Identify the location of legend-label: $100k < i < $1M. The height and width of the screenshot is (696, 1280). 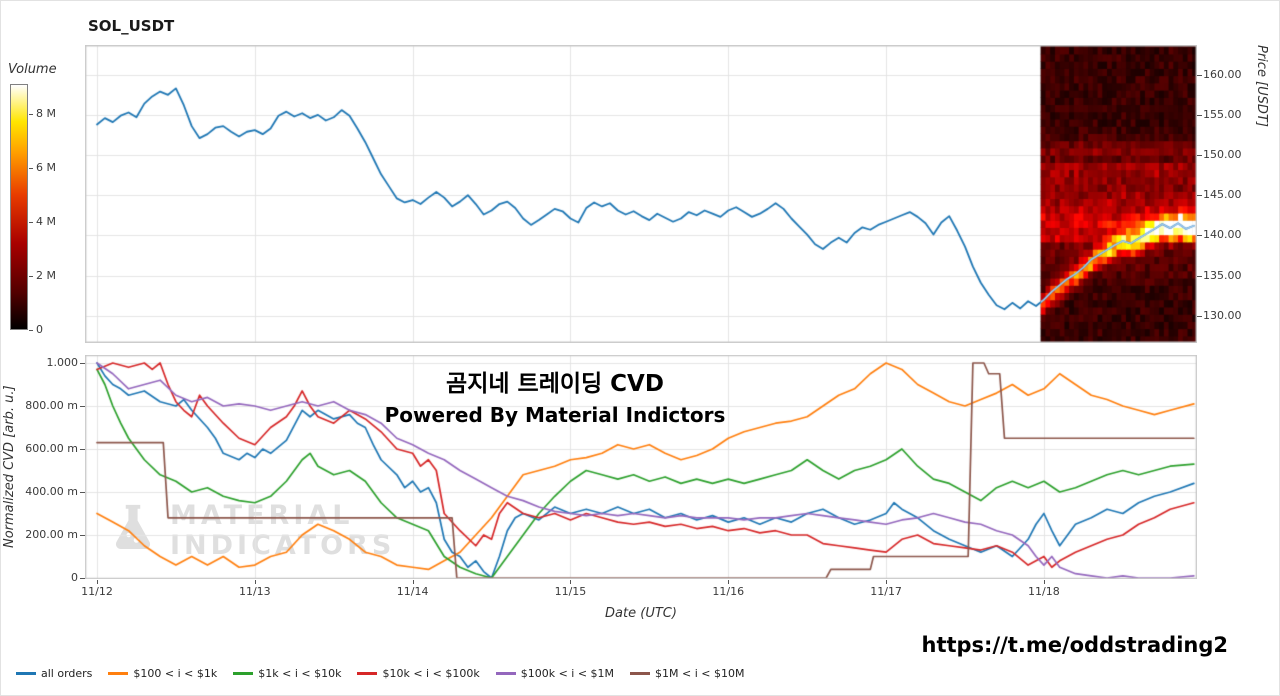
(567, 673).